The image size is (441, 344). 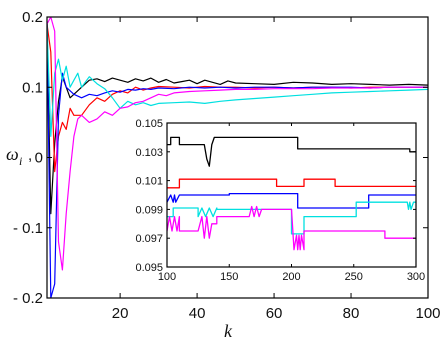 What do you see at coordinates (28, 298) in the screenshot?
I see `main-y-tick-label: - 0.2` at bounding box center [28, 298].